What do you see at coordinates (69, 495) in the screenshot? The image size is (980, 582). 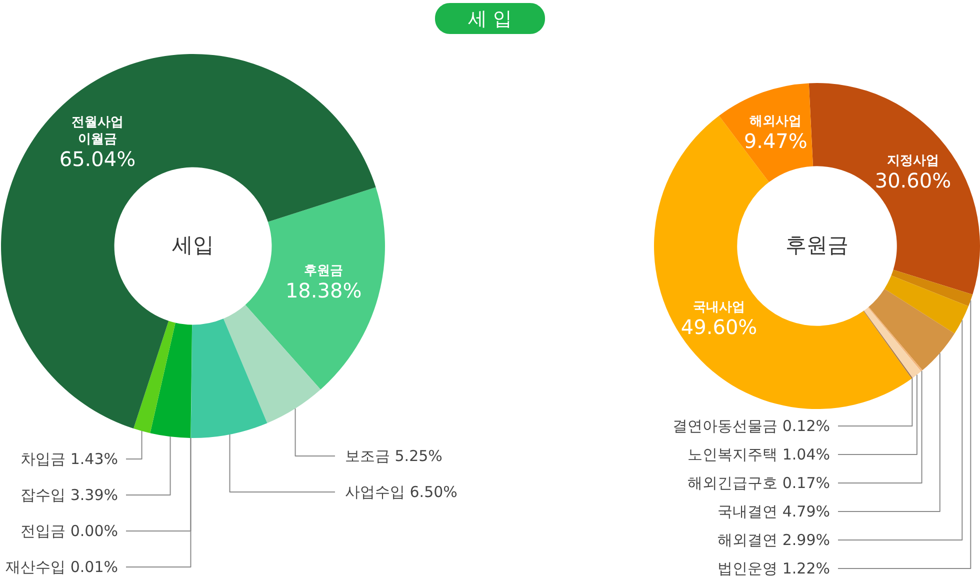 I see `slice-label: 잡수입 3.39%` at bounding box center [69, 495].